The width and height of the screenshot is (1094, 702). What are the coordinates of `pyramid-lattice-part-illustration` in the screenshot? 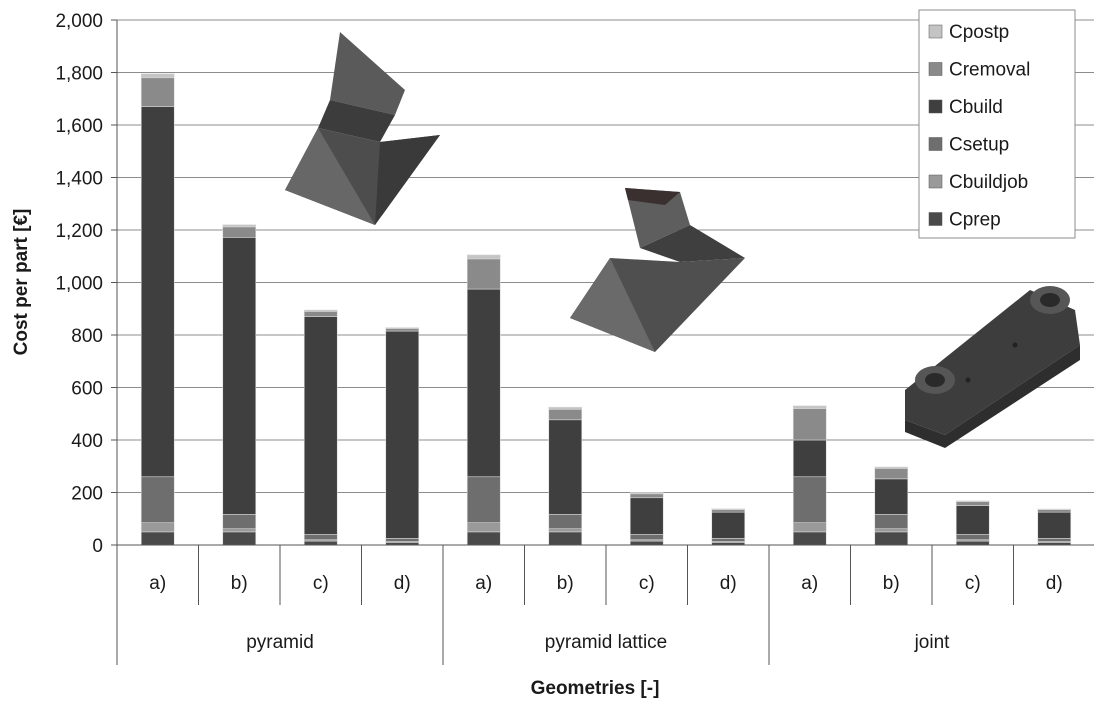 It's located at (657, 270).